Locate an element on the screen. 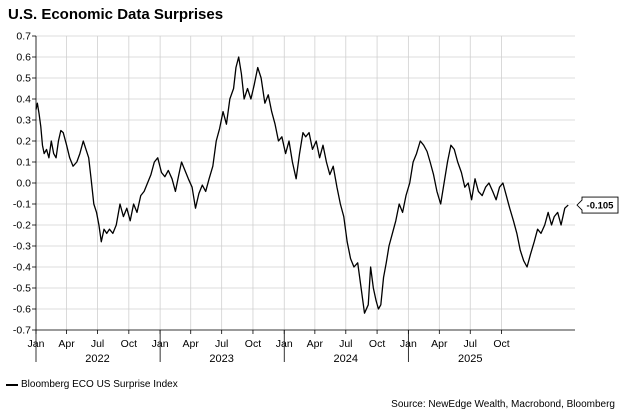  year-label: 2023 is located at coordinates (221, 359).